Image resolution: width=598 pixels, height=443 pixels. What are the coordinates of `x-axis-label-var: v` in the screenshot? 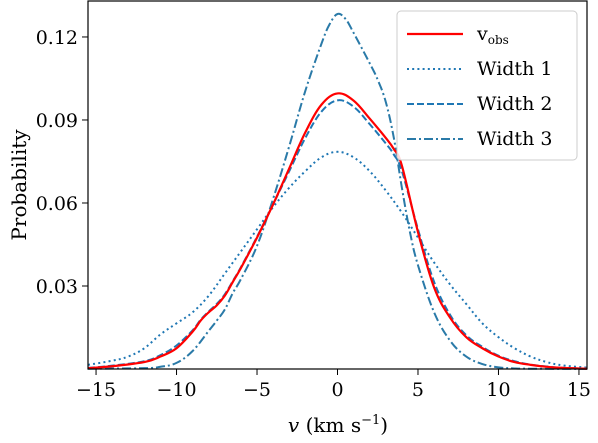 It's located at (294, 425).